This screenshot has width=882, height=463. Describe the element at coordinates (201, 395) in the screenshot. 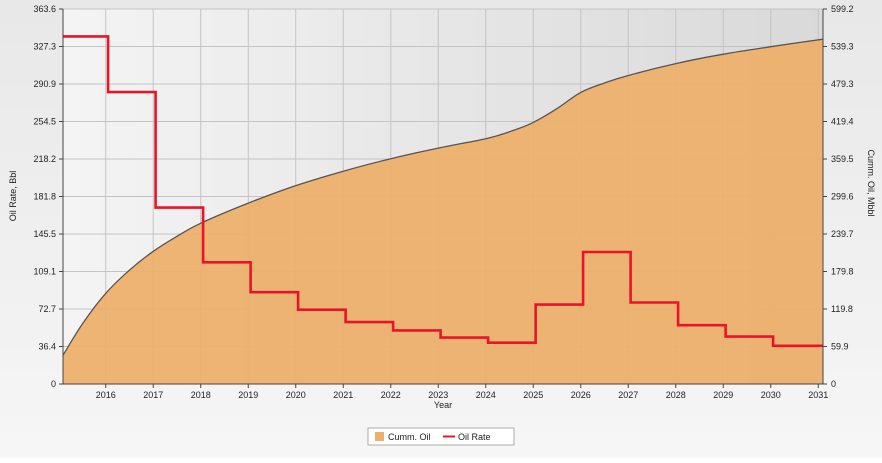

I see `x-tick-label: 2018` at that location.